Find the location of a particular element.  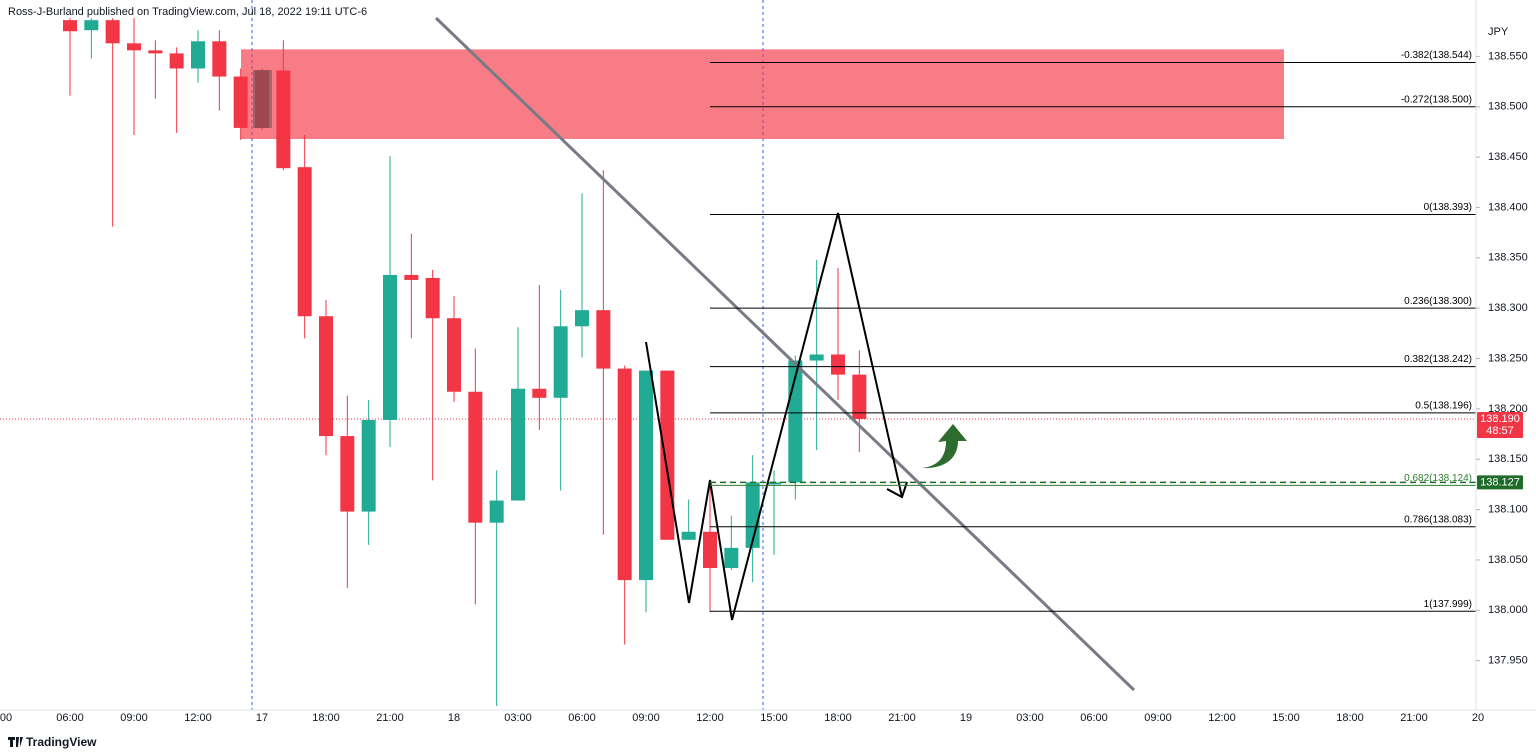

fib-label: 1(137.999) is located at coordinates (1448, 604).